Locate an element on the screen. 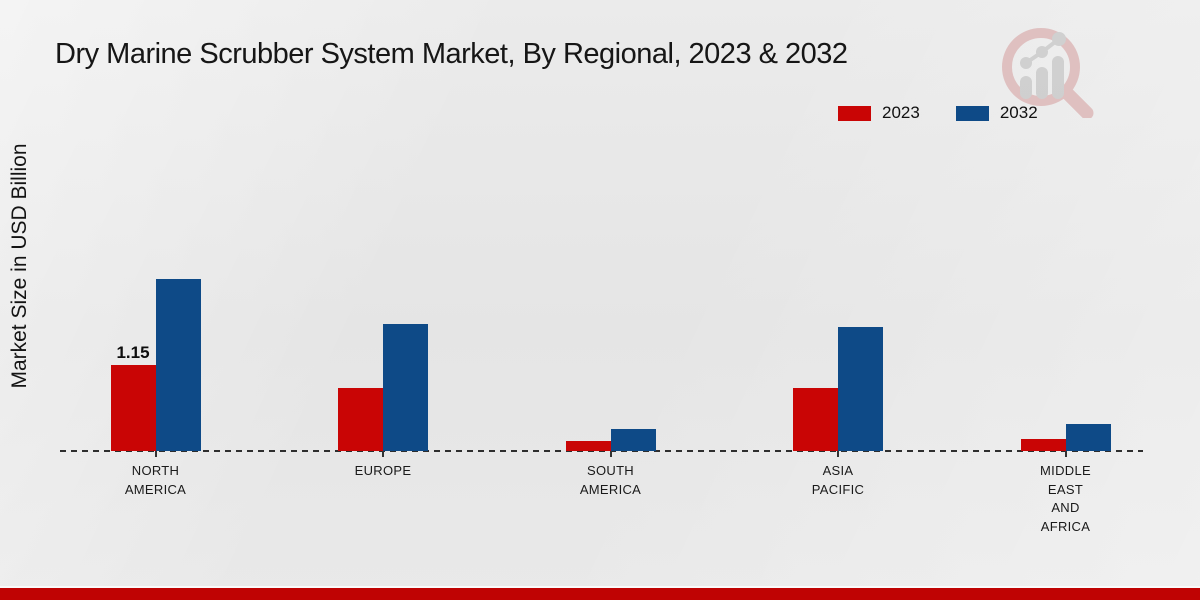 The height and width of the screenshot is (600, 1200). bar-2023-europe is located at coordinates (360, 419).